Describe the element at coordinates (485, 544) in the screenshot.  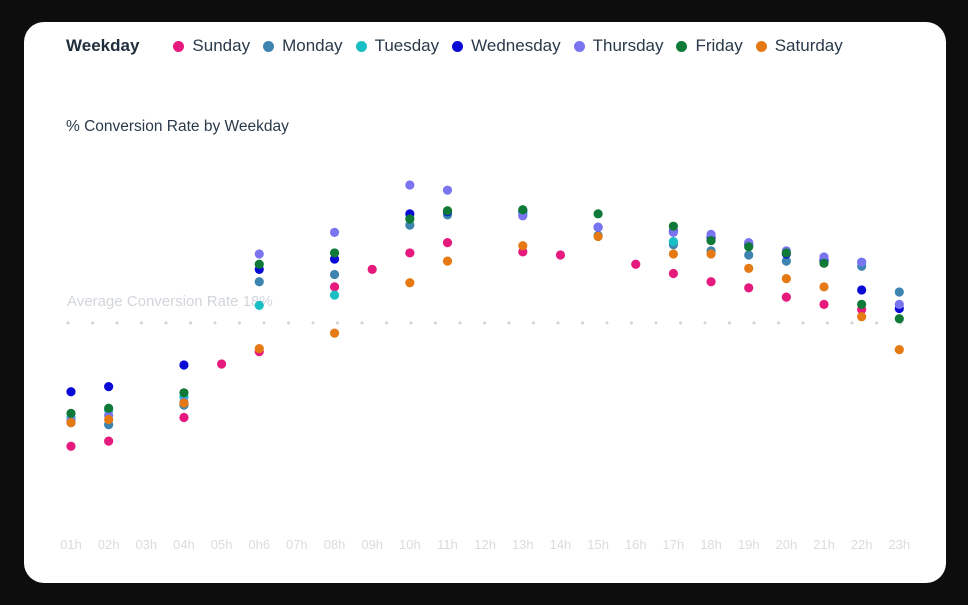
I see `x-tick-label: 12h` at that location.